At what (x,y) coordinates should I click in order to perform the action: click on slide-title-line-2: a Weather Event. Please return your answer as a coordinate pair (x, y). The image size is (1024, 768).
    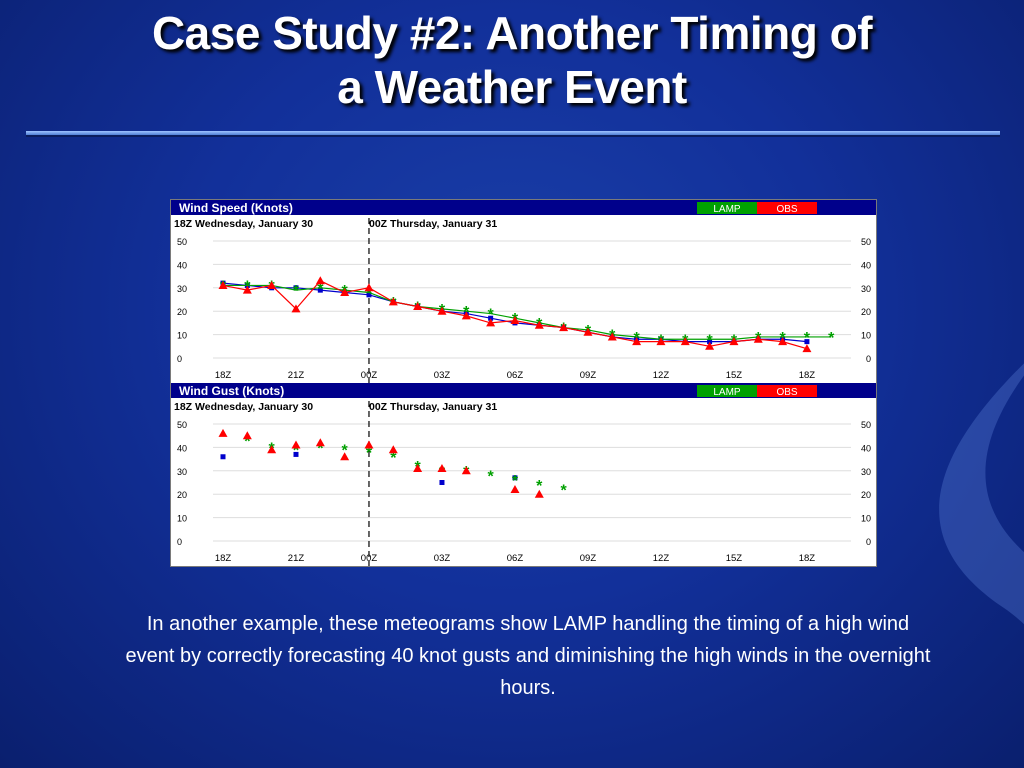
    Looking at the image, I should click on (512, 87).